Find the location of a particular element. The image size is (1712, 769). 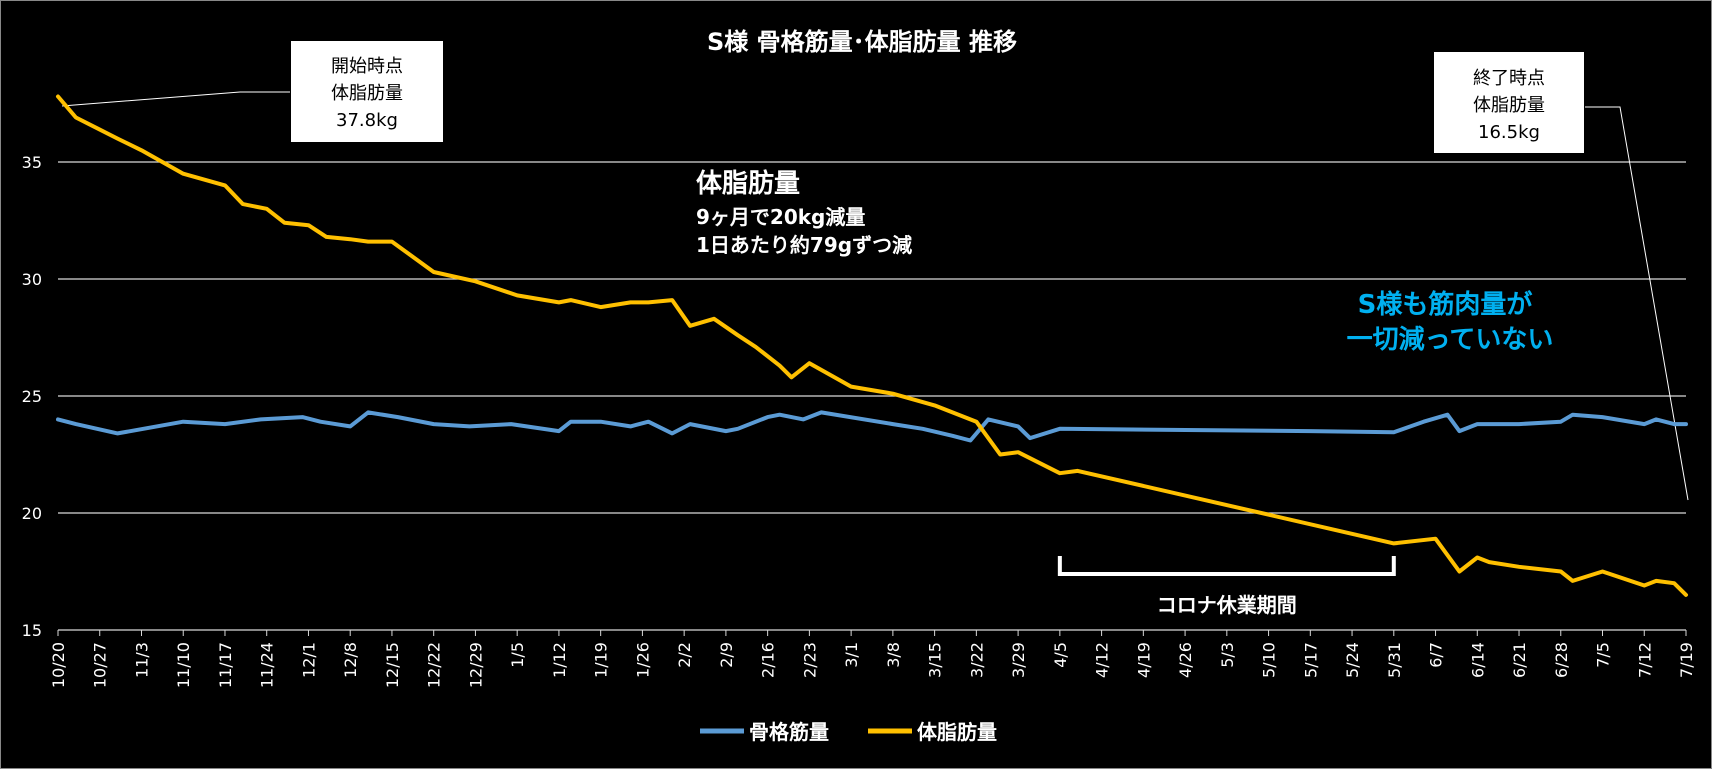

fat-note-line2: 9ヶ月で20kg減量 is located at coordinates (780, 217).